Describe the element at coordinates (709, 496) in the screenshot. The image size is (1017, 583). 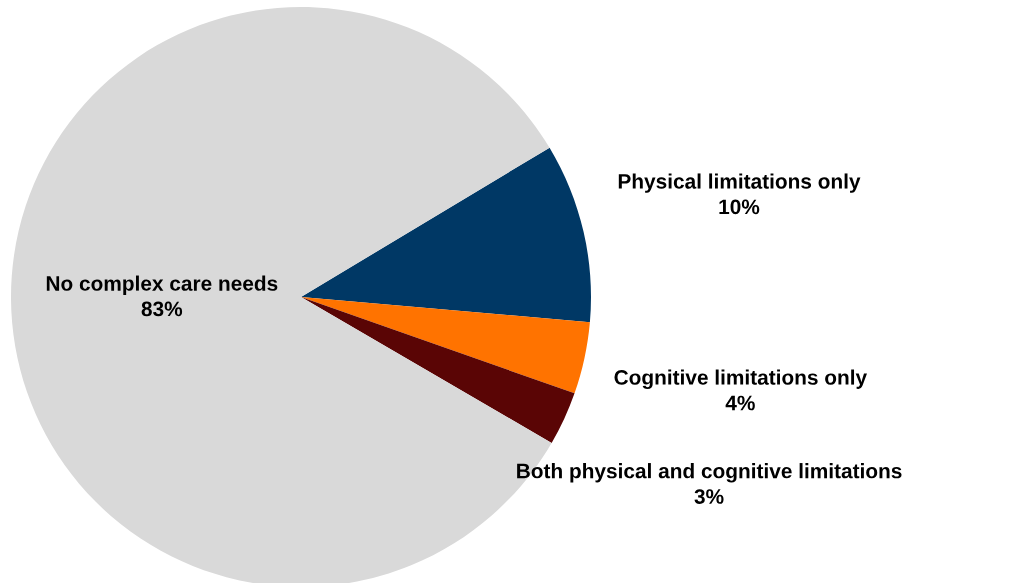
I see `data-label: 3%` at that location.